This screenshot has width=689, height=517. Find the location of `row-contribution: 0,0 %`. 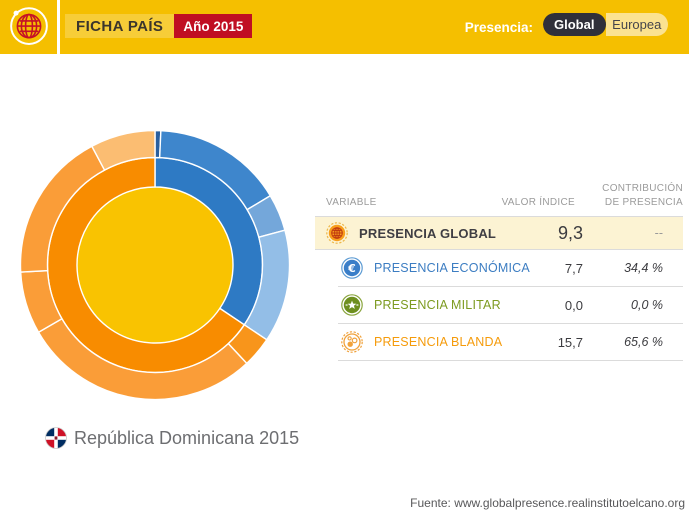

row-contribution: 0,0 % is located at coordinates (647, 305).